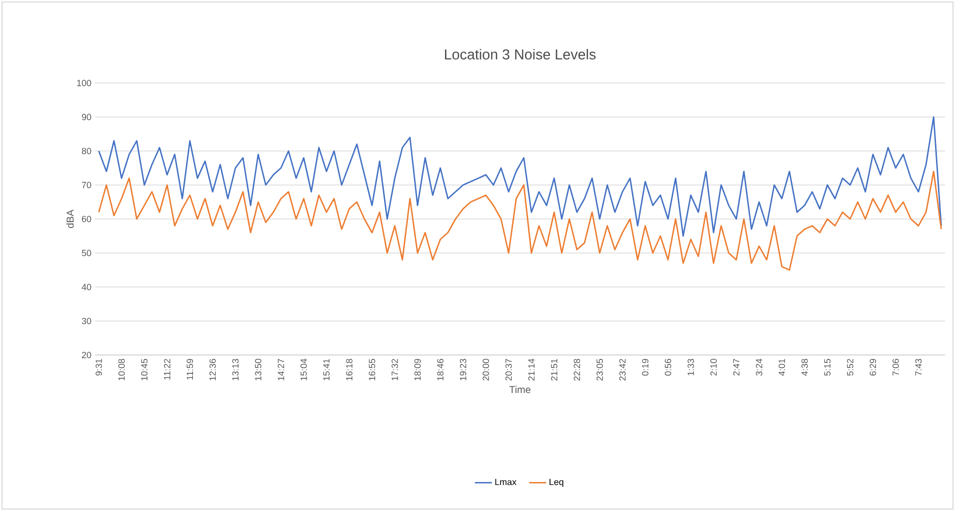 This screenshot has height=511, width=955. Describe the element at coordinates (87, 321) in the screenshot. I see `y-tick-label: 30` at that location.